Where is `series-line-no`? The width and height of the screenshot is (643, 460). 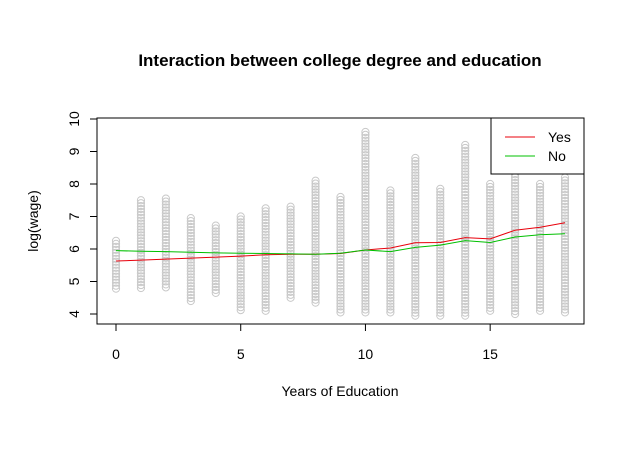 series-line-no is located at coordinates (340, 244).